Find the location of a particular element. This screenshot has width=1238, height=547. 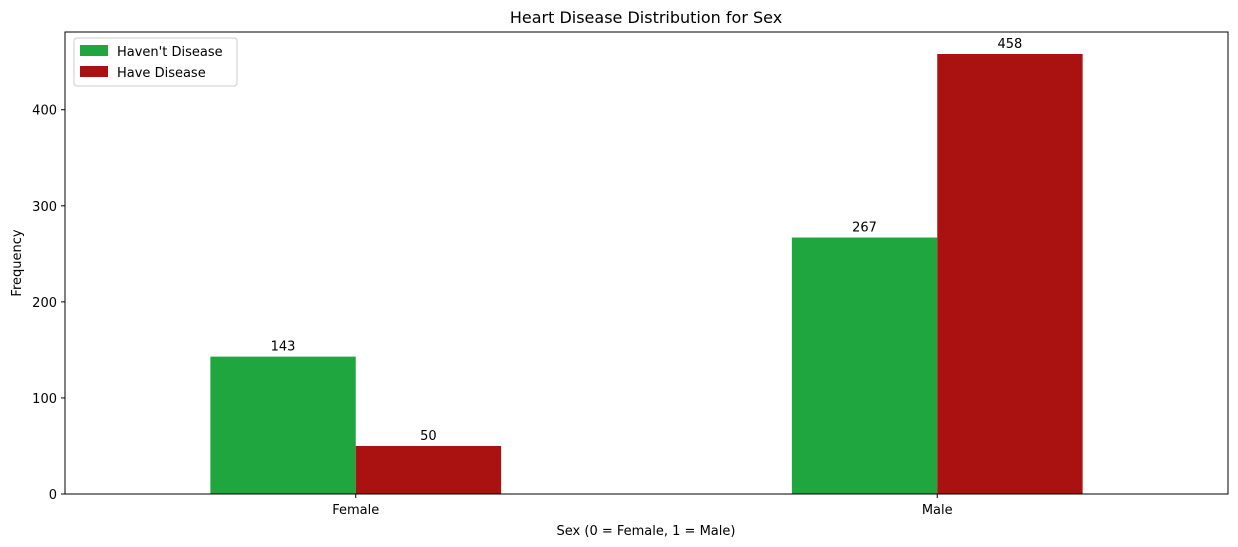

bar-value-label: 143 is located at coordinates (283, 347).